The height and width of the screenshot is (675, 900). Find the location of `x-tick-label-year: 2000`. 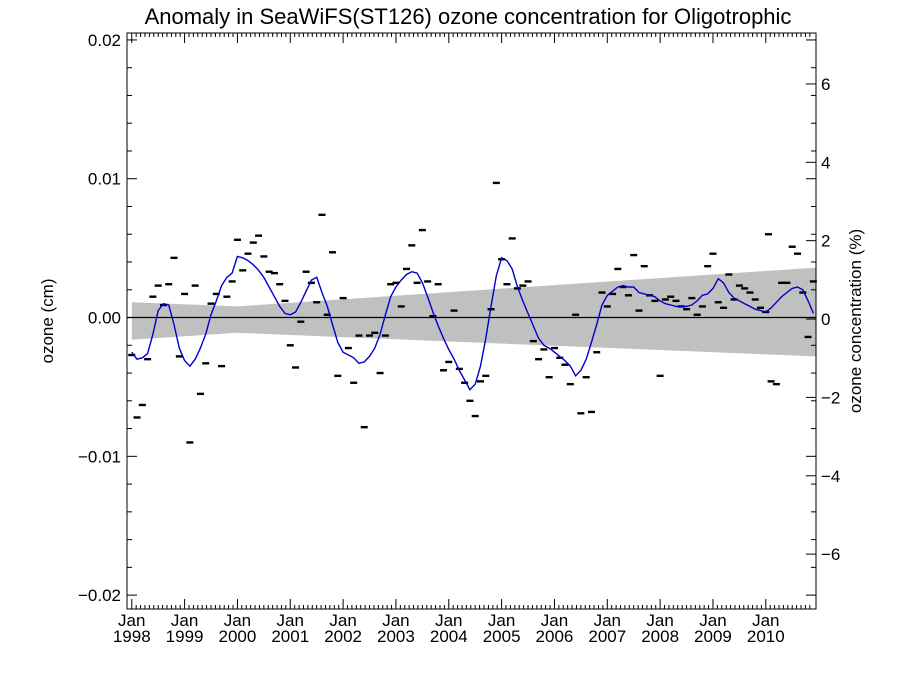

x-tick-label-year: 2000 is located at coordinates (238, 636).